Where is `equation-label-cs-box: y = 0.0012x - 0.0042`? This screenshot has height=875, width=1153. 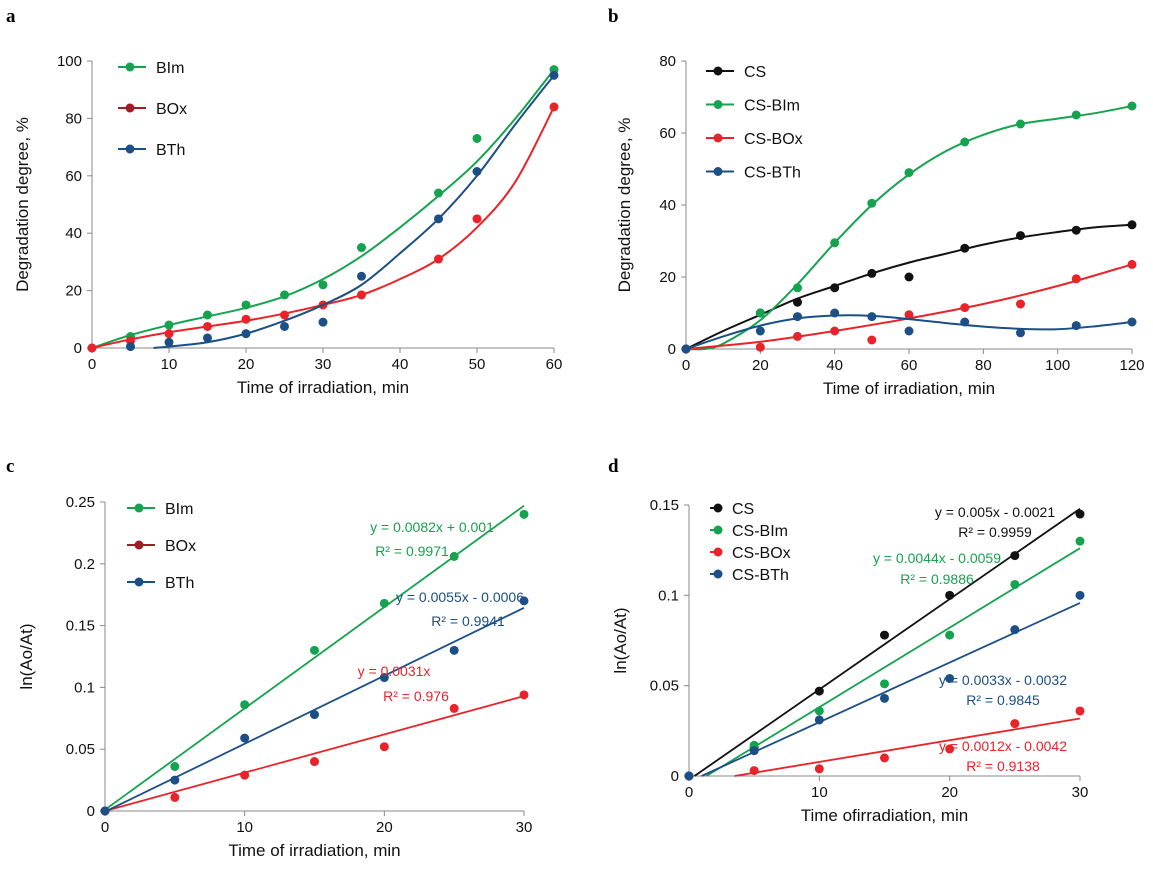 equation-label-cs-box: y = 0.0012x - 0.0042 is located at coordinates (1003, 746).